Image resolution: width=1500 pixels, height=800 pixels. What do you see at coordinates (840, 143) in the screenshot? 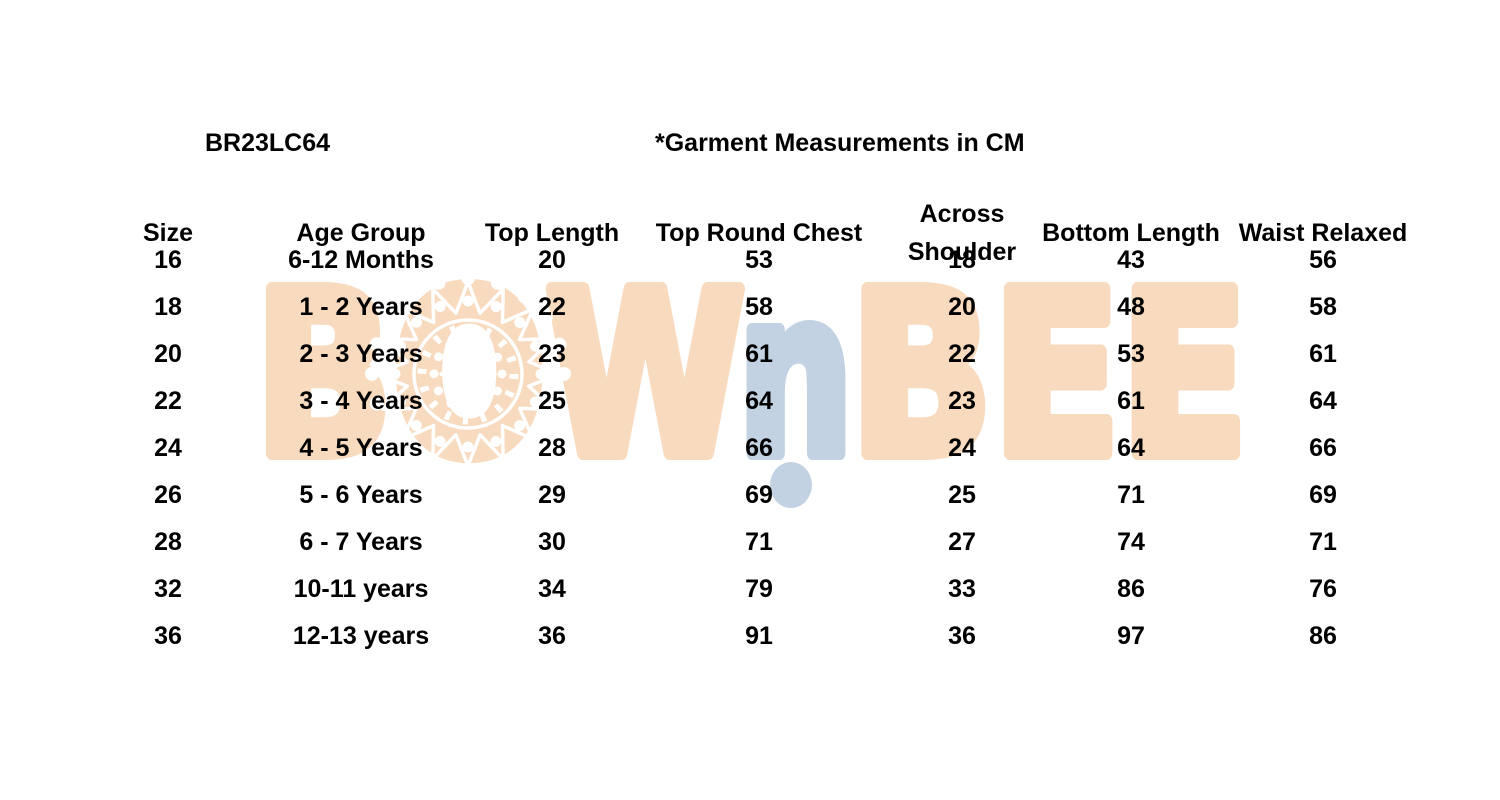
I see `measurement-note: *Garment Measurements in CM` at bounding box center [840, 143].